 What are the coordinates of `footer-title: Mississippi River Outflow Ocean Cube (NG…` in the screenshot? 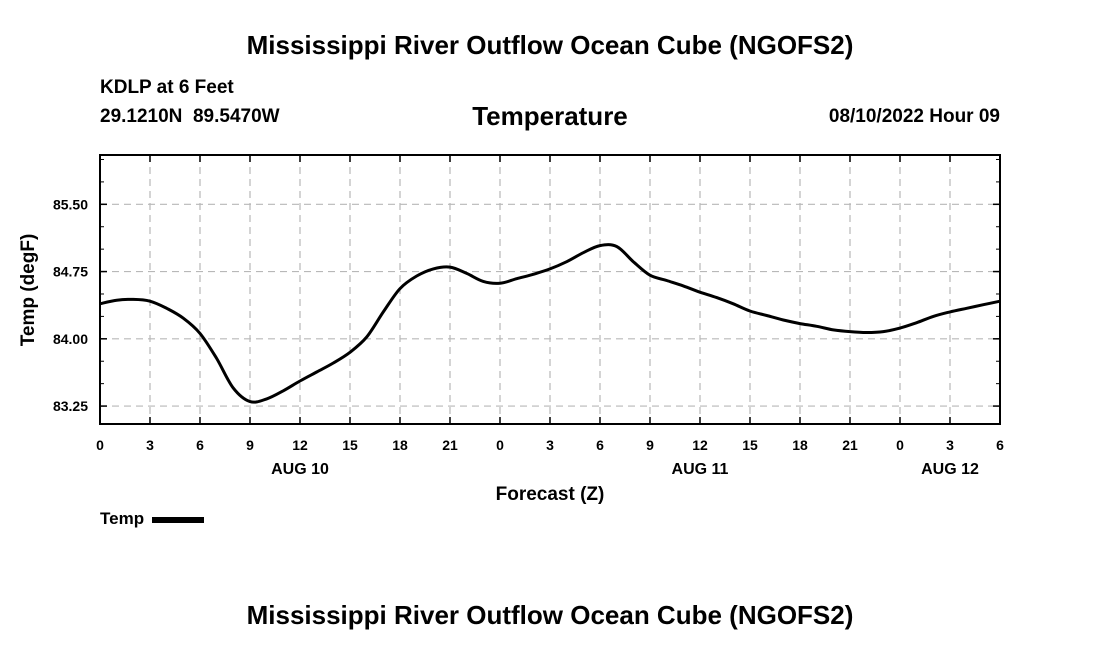 It's located at (550, 615).